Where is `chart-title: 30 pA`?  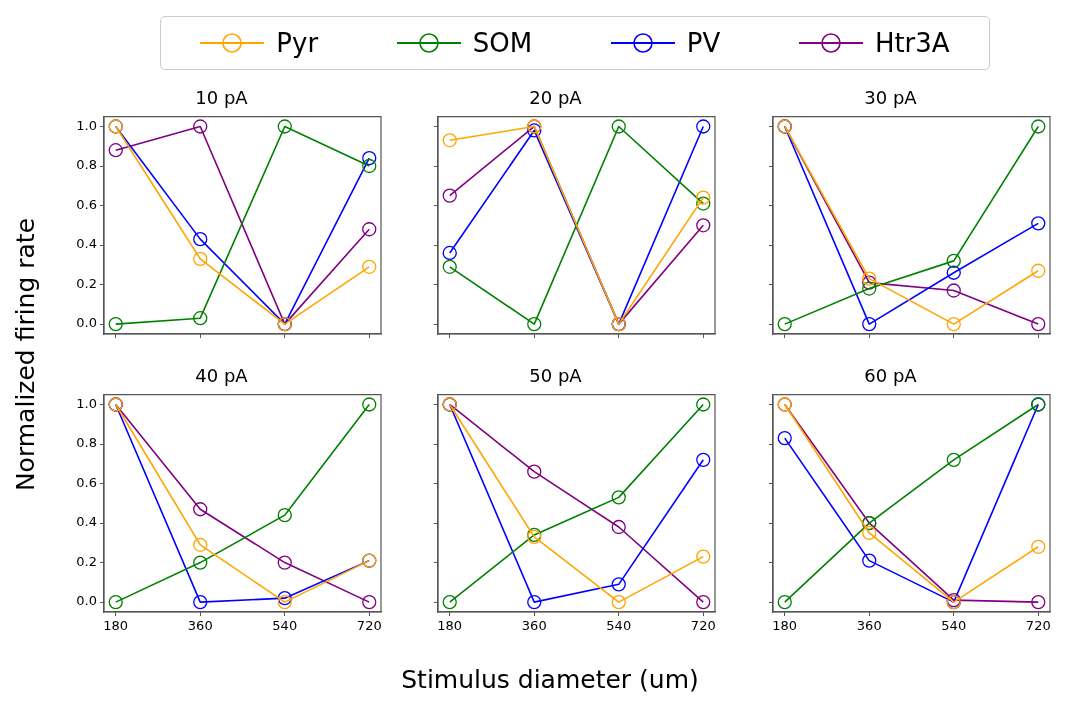
chart-title: 30 pA is located at coordinates (891, 98).